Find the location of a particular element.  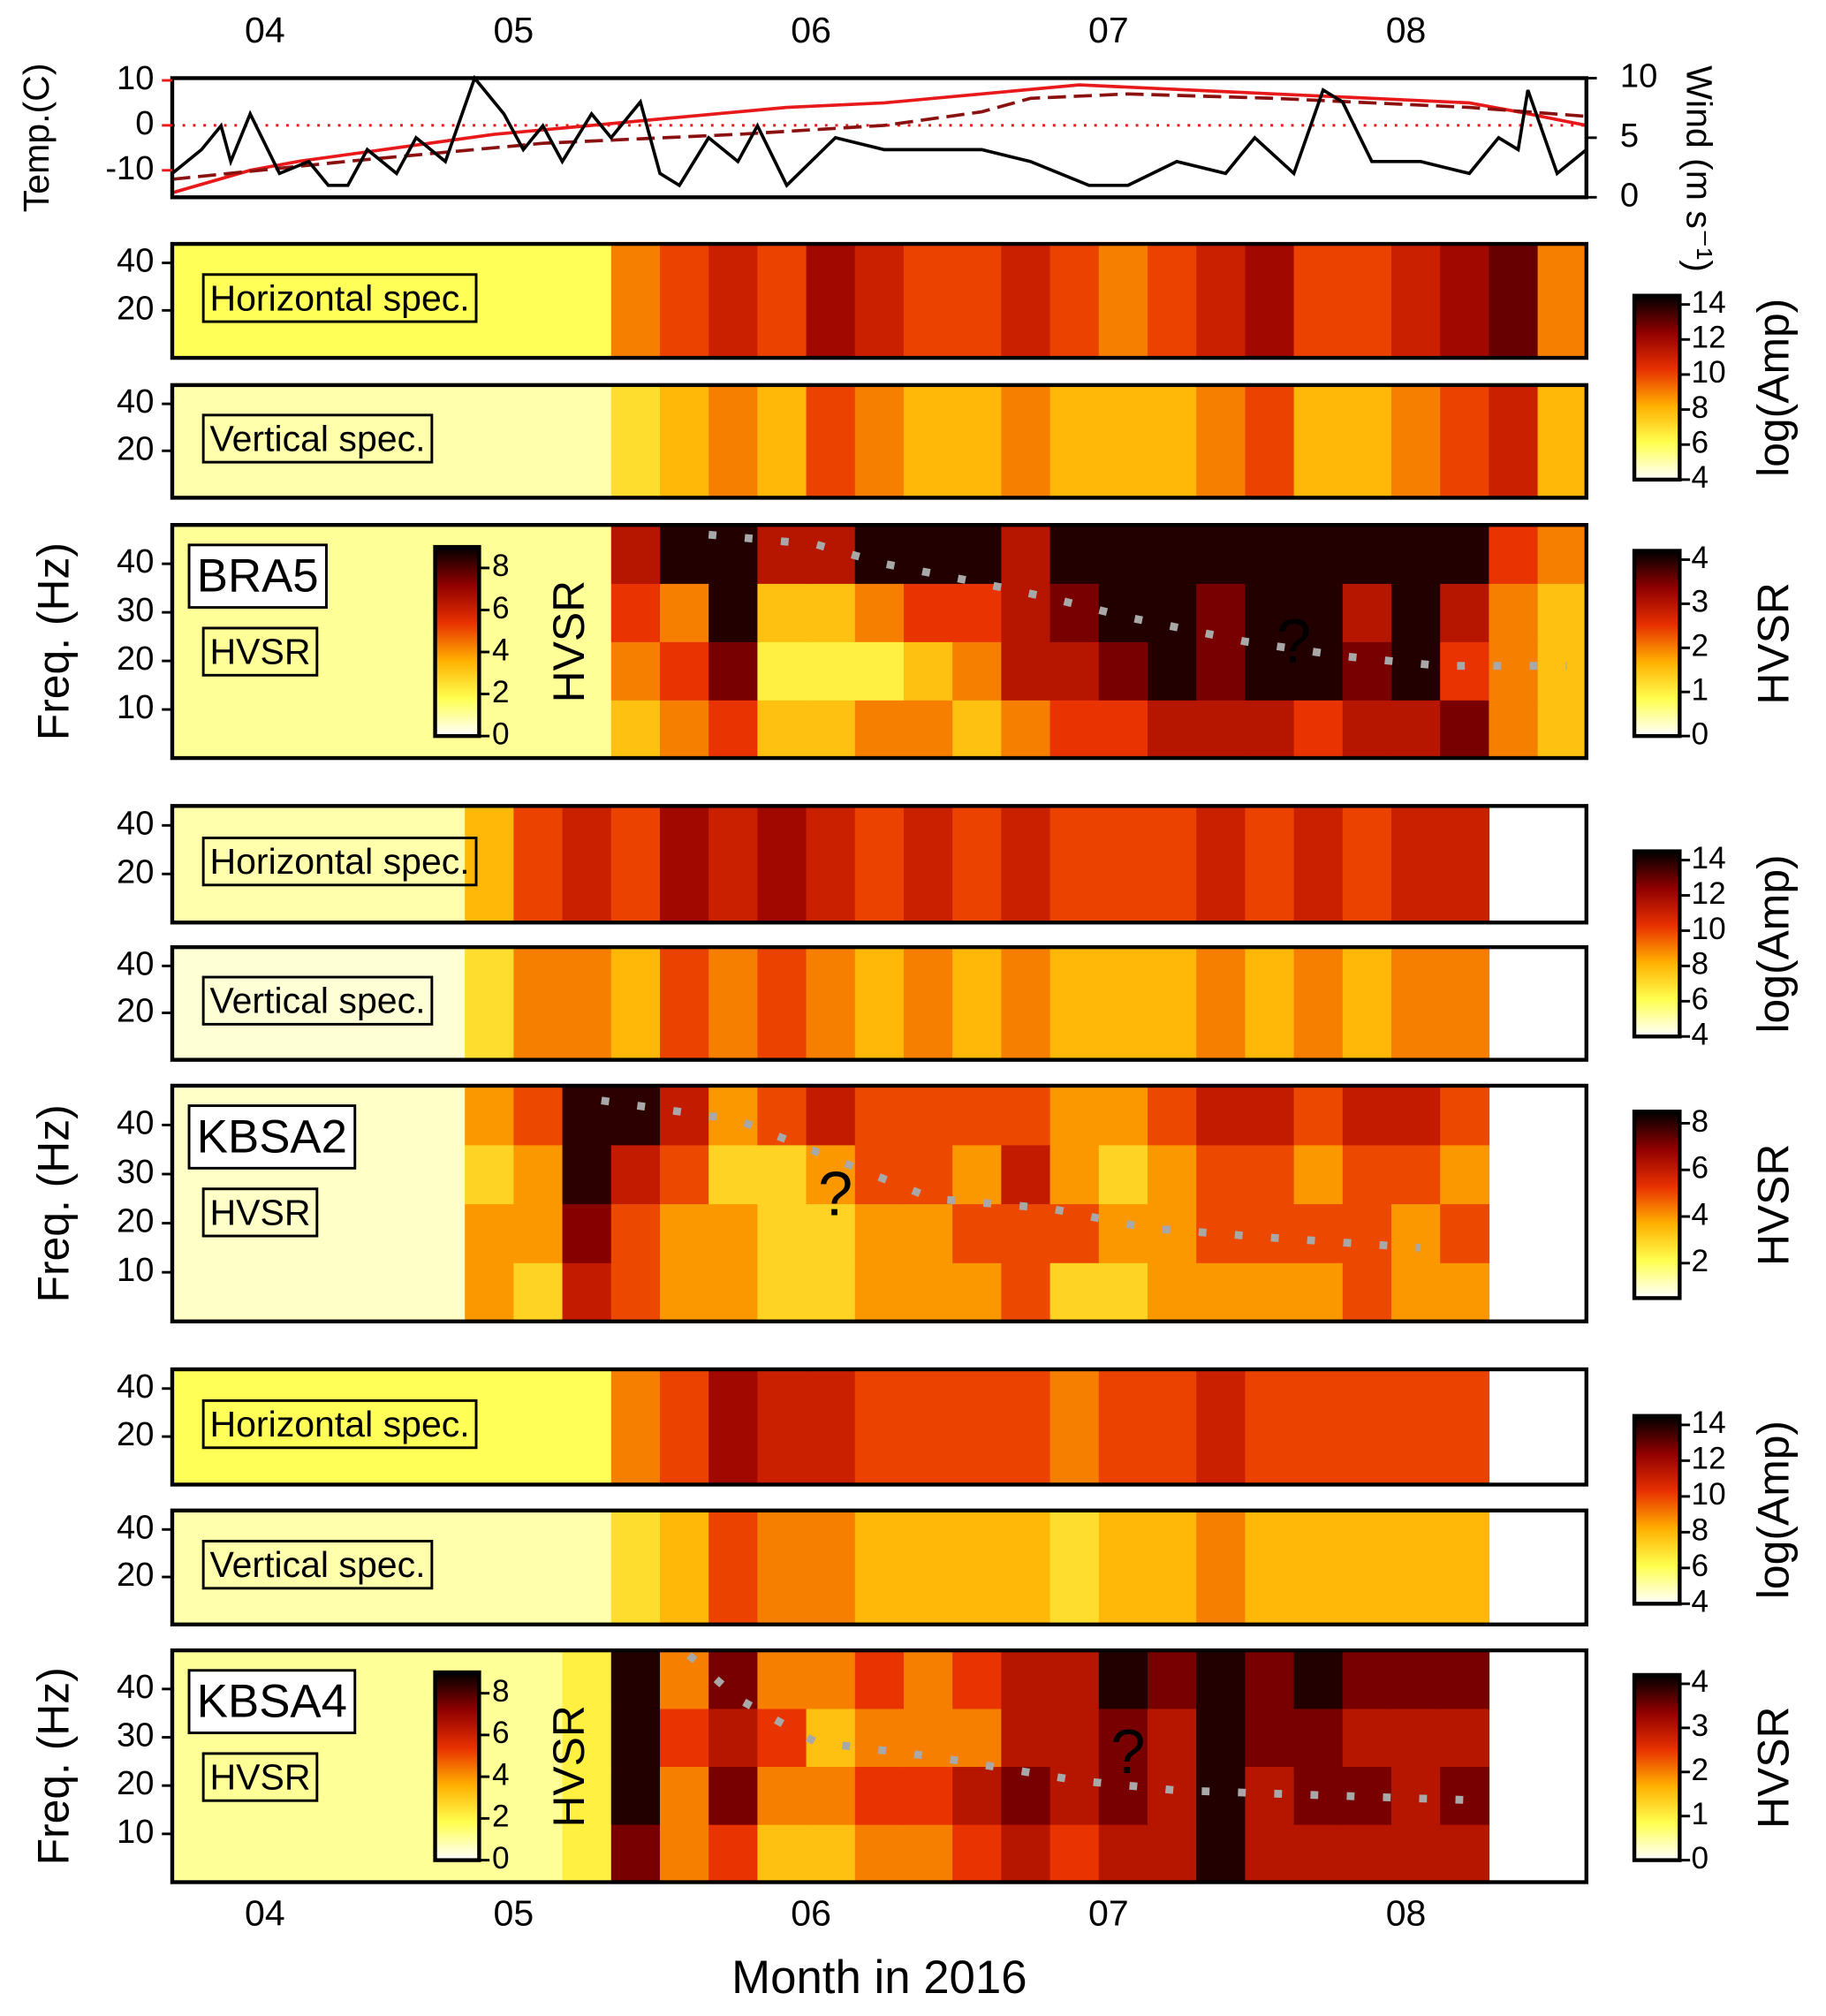

panel-label: Vertical spec. is located at coordinates (317, 438).